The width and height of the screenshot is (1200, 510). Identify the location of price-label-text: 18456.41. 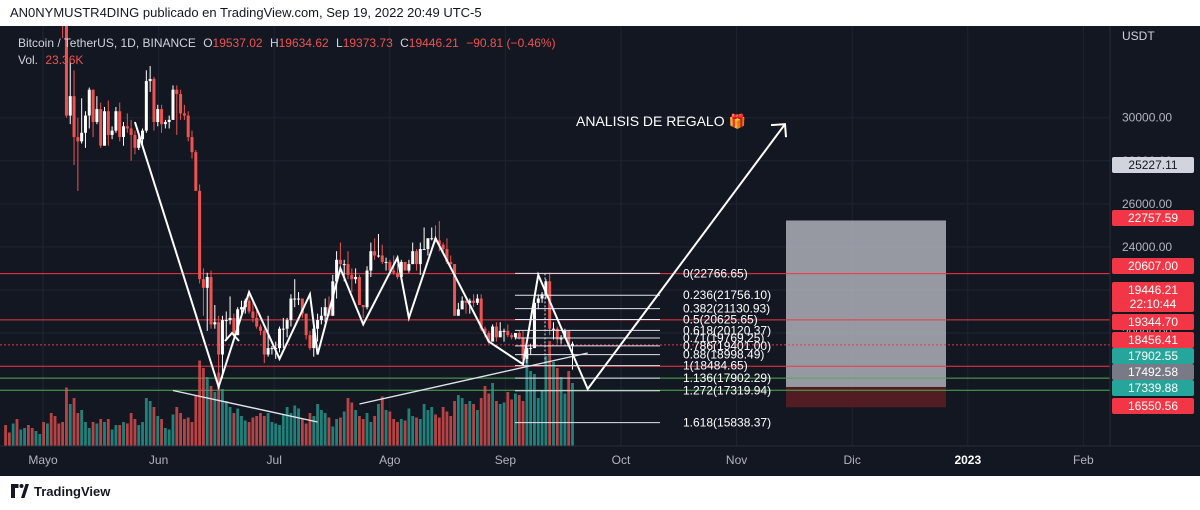
(1153, 340).